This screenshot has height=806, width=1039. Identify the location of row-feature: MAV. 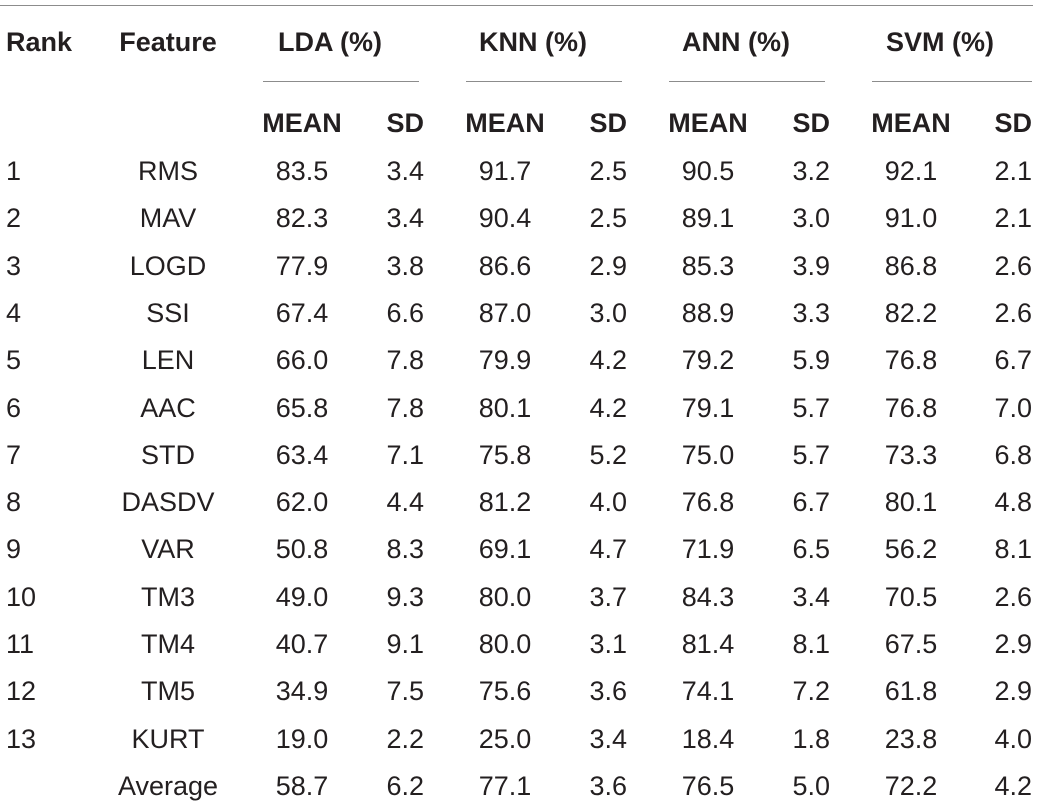
(168, 218).